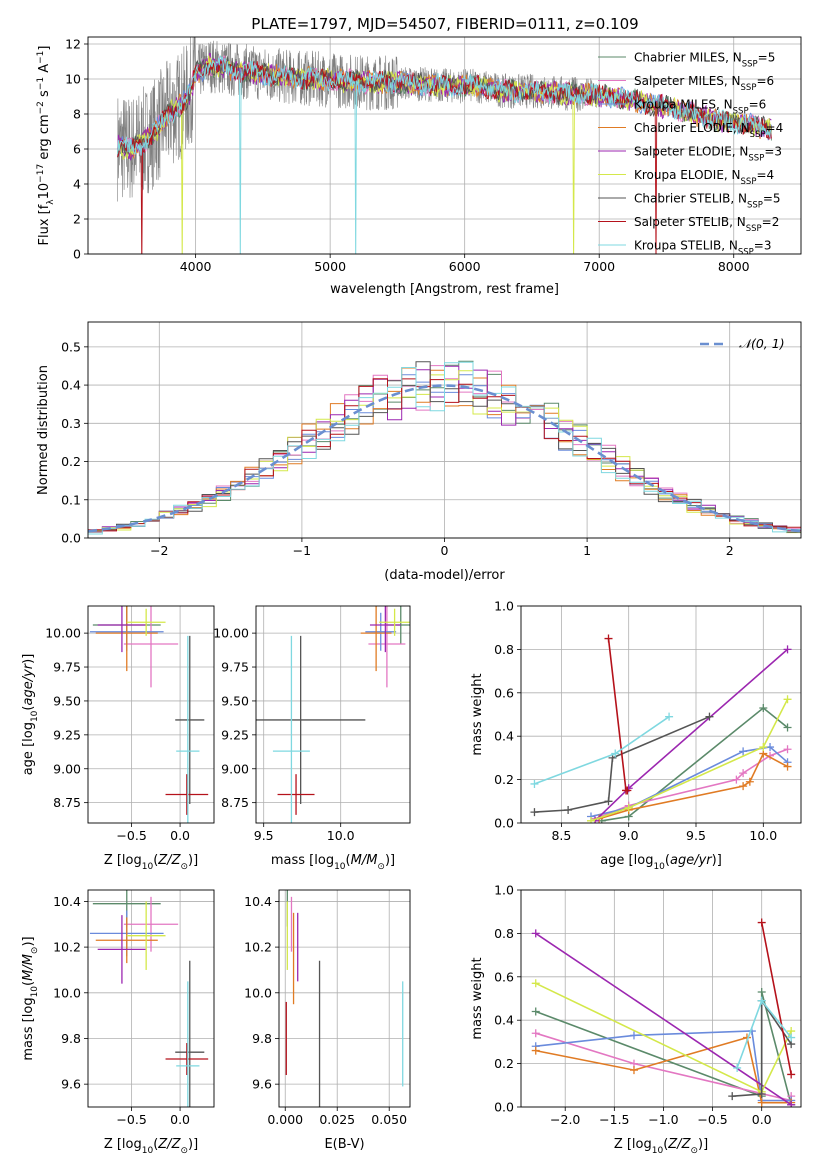 The height and width of the screenshot is (1170, 819). I want to click on mass_vs_ebv-axes: 0.000 0.025 0.050 9.6 9.8 10.0 10.2 10.4, so click(327, 1008).